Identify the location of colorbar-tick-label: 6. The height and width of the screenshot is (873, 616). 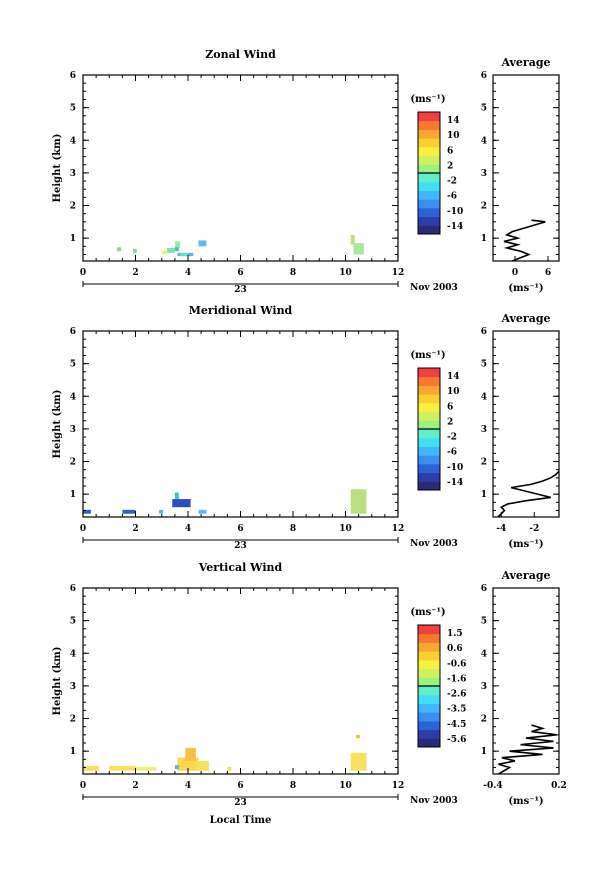
(450, 151).